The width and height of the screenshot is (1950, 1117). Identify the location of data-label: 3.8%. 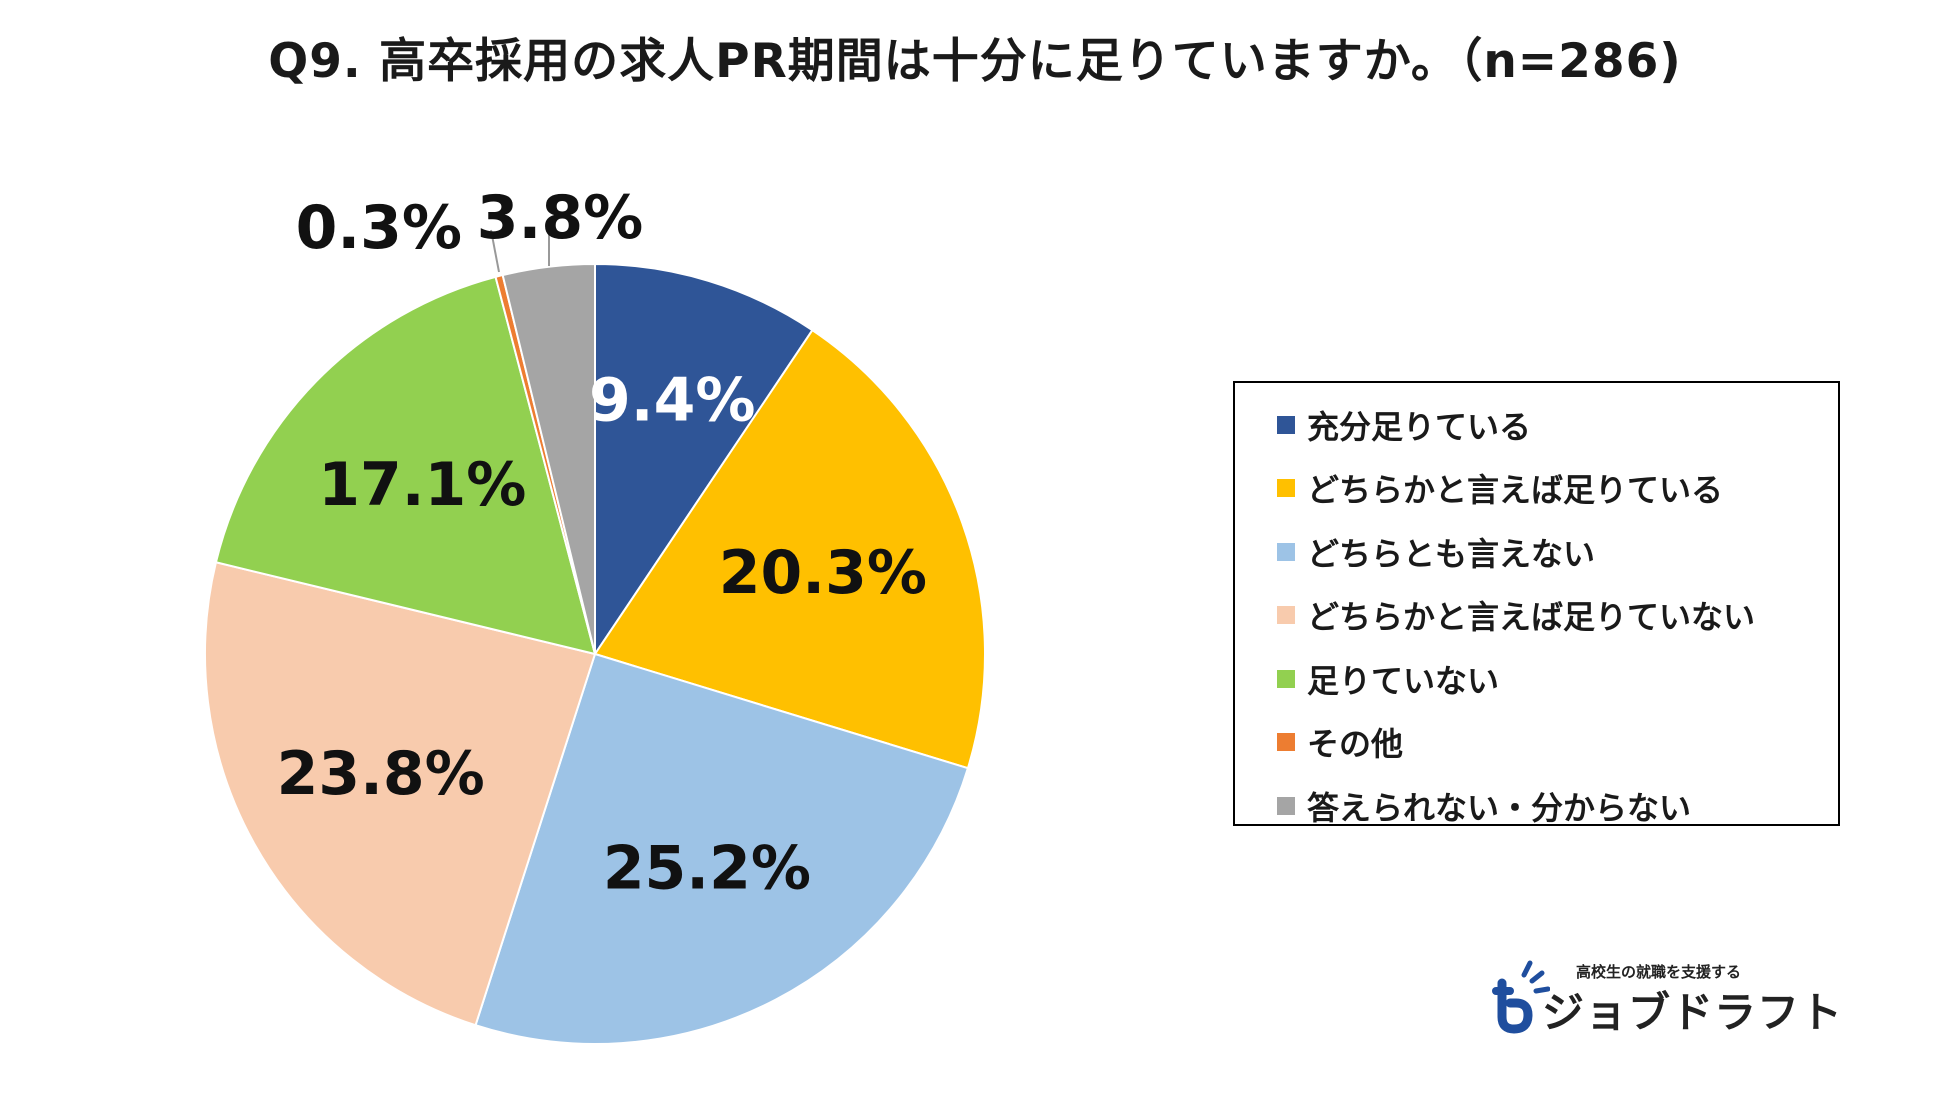
(560, 218).